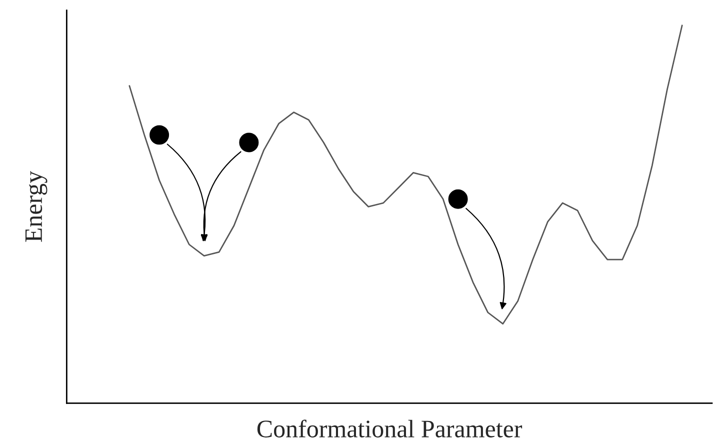 This screenshot has width=717, height=446. What do you see at coordinates (36, 206) in the screenshot?
I see `y-axis-title: Energy` at bounding box center [36, 206].